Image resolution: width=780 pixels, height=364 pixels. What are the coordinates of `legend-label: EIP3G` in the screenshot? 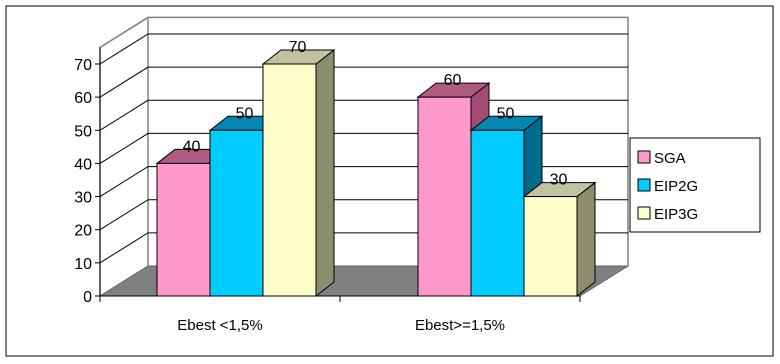 It's located at (676, 214).